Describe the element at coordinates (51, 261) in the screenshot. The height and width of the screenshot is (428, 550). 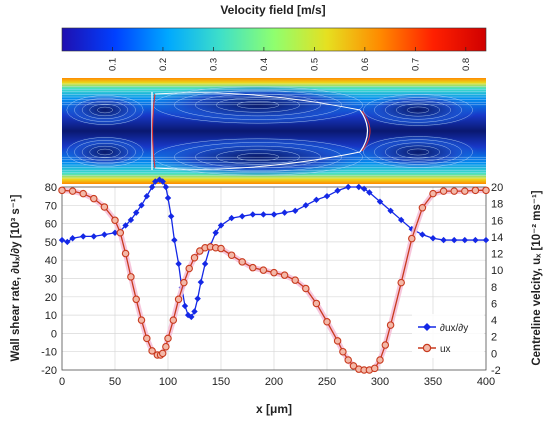
I see `left-tick-label: 40` at that location.